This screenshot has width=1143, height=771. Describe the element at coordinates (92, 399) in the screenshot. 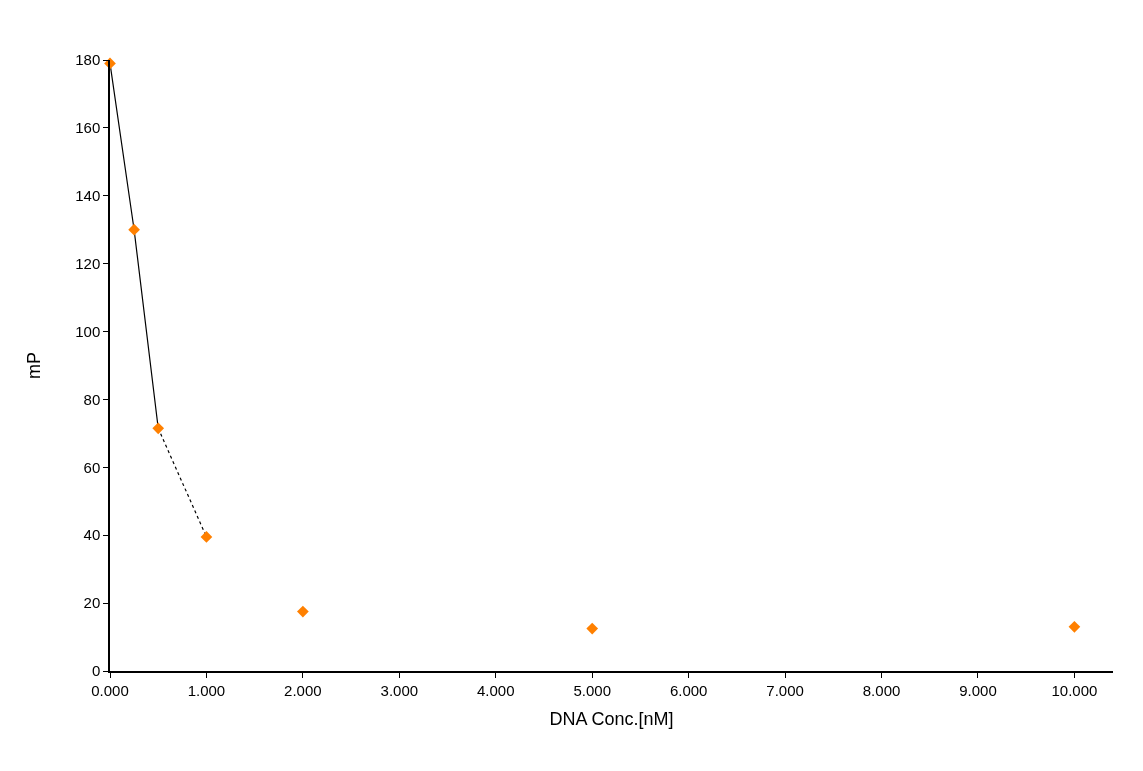

I see `y-tick-label: 80` at that location.